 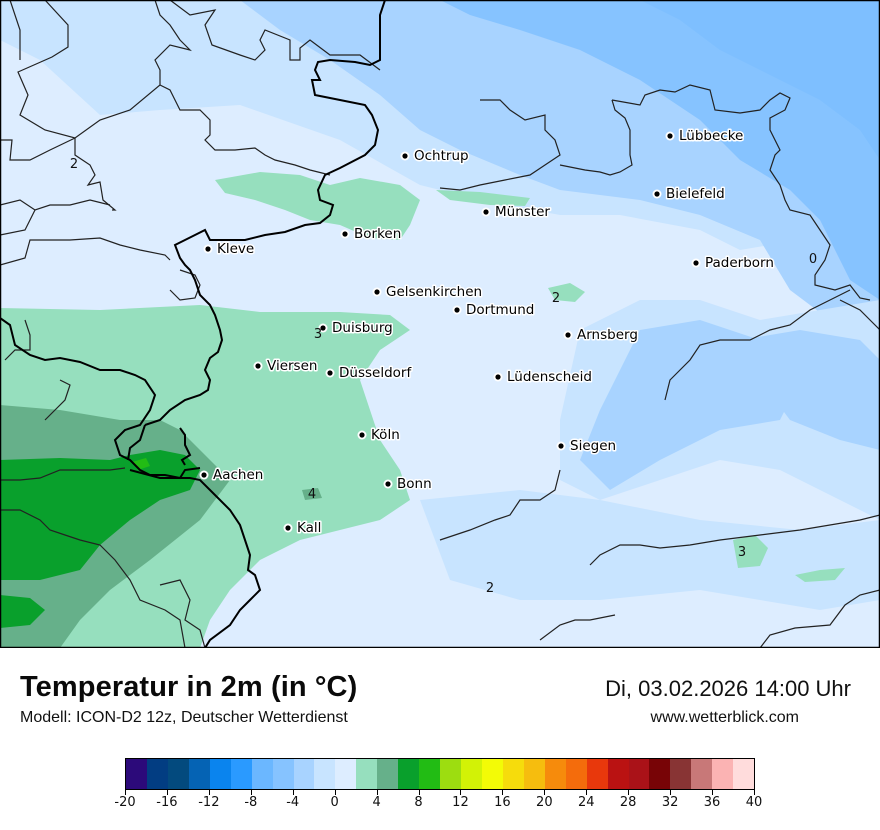 I want to click on city-marker: Siegen, so click(x=587, y=446).